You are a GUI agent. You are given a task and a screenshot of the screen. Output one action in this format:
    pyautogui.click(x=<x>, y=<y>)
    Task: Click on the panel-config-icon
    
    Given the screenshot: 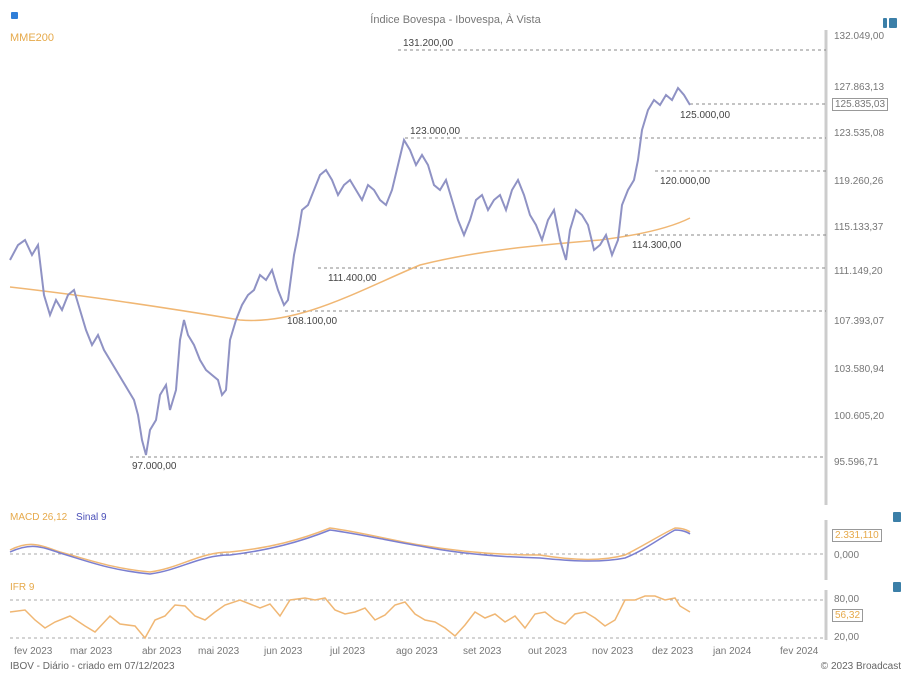 What is the action you would take?
    pyautogui.click(x=893, y=23)
    